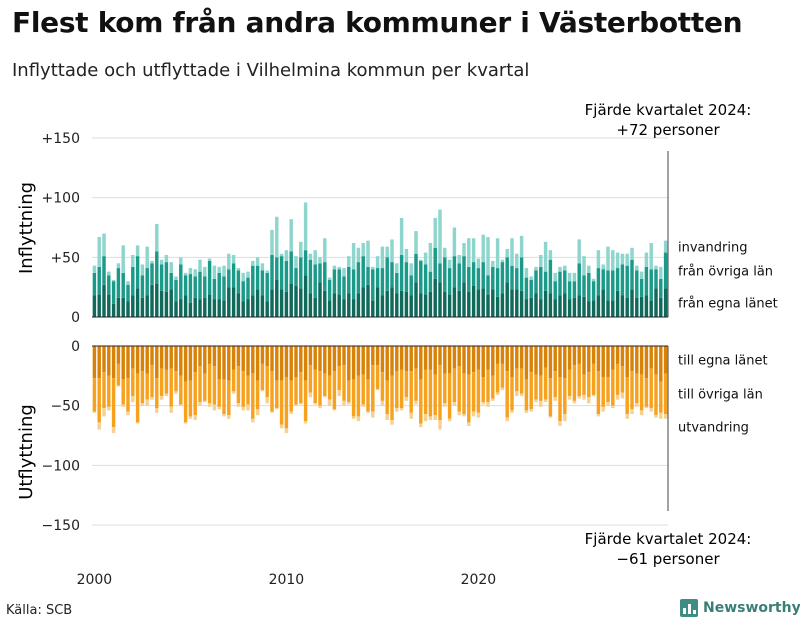 This screenshot has height=625, width=800. Describe the element at coordinates (479, 580) in the screenshot. I see `x-tick-label: 2020` at that location.